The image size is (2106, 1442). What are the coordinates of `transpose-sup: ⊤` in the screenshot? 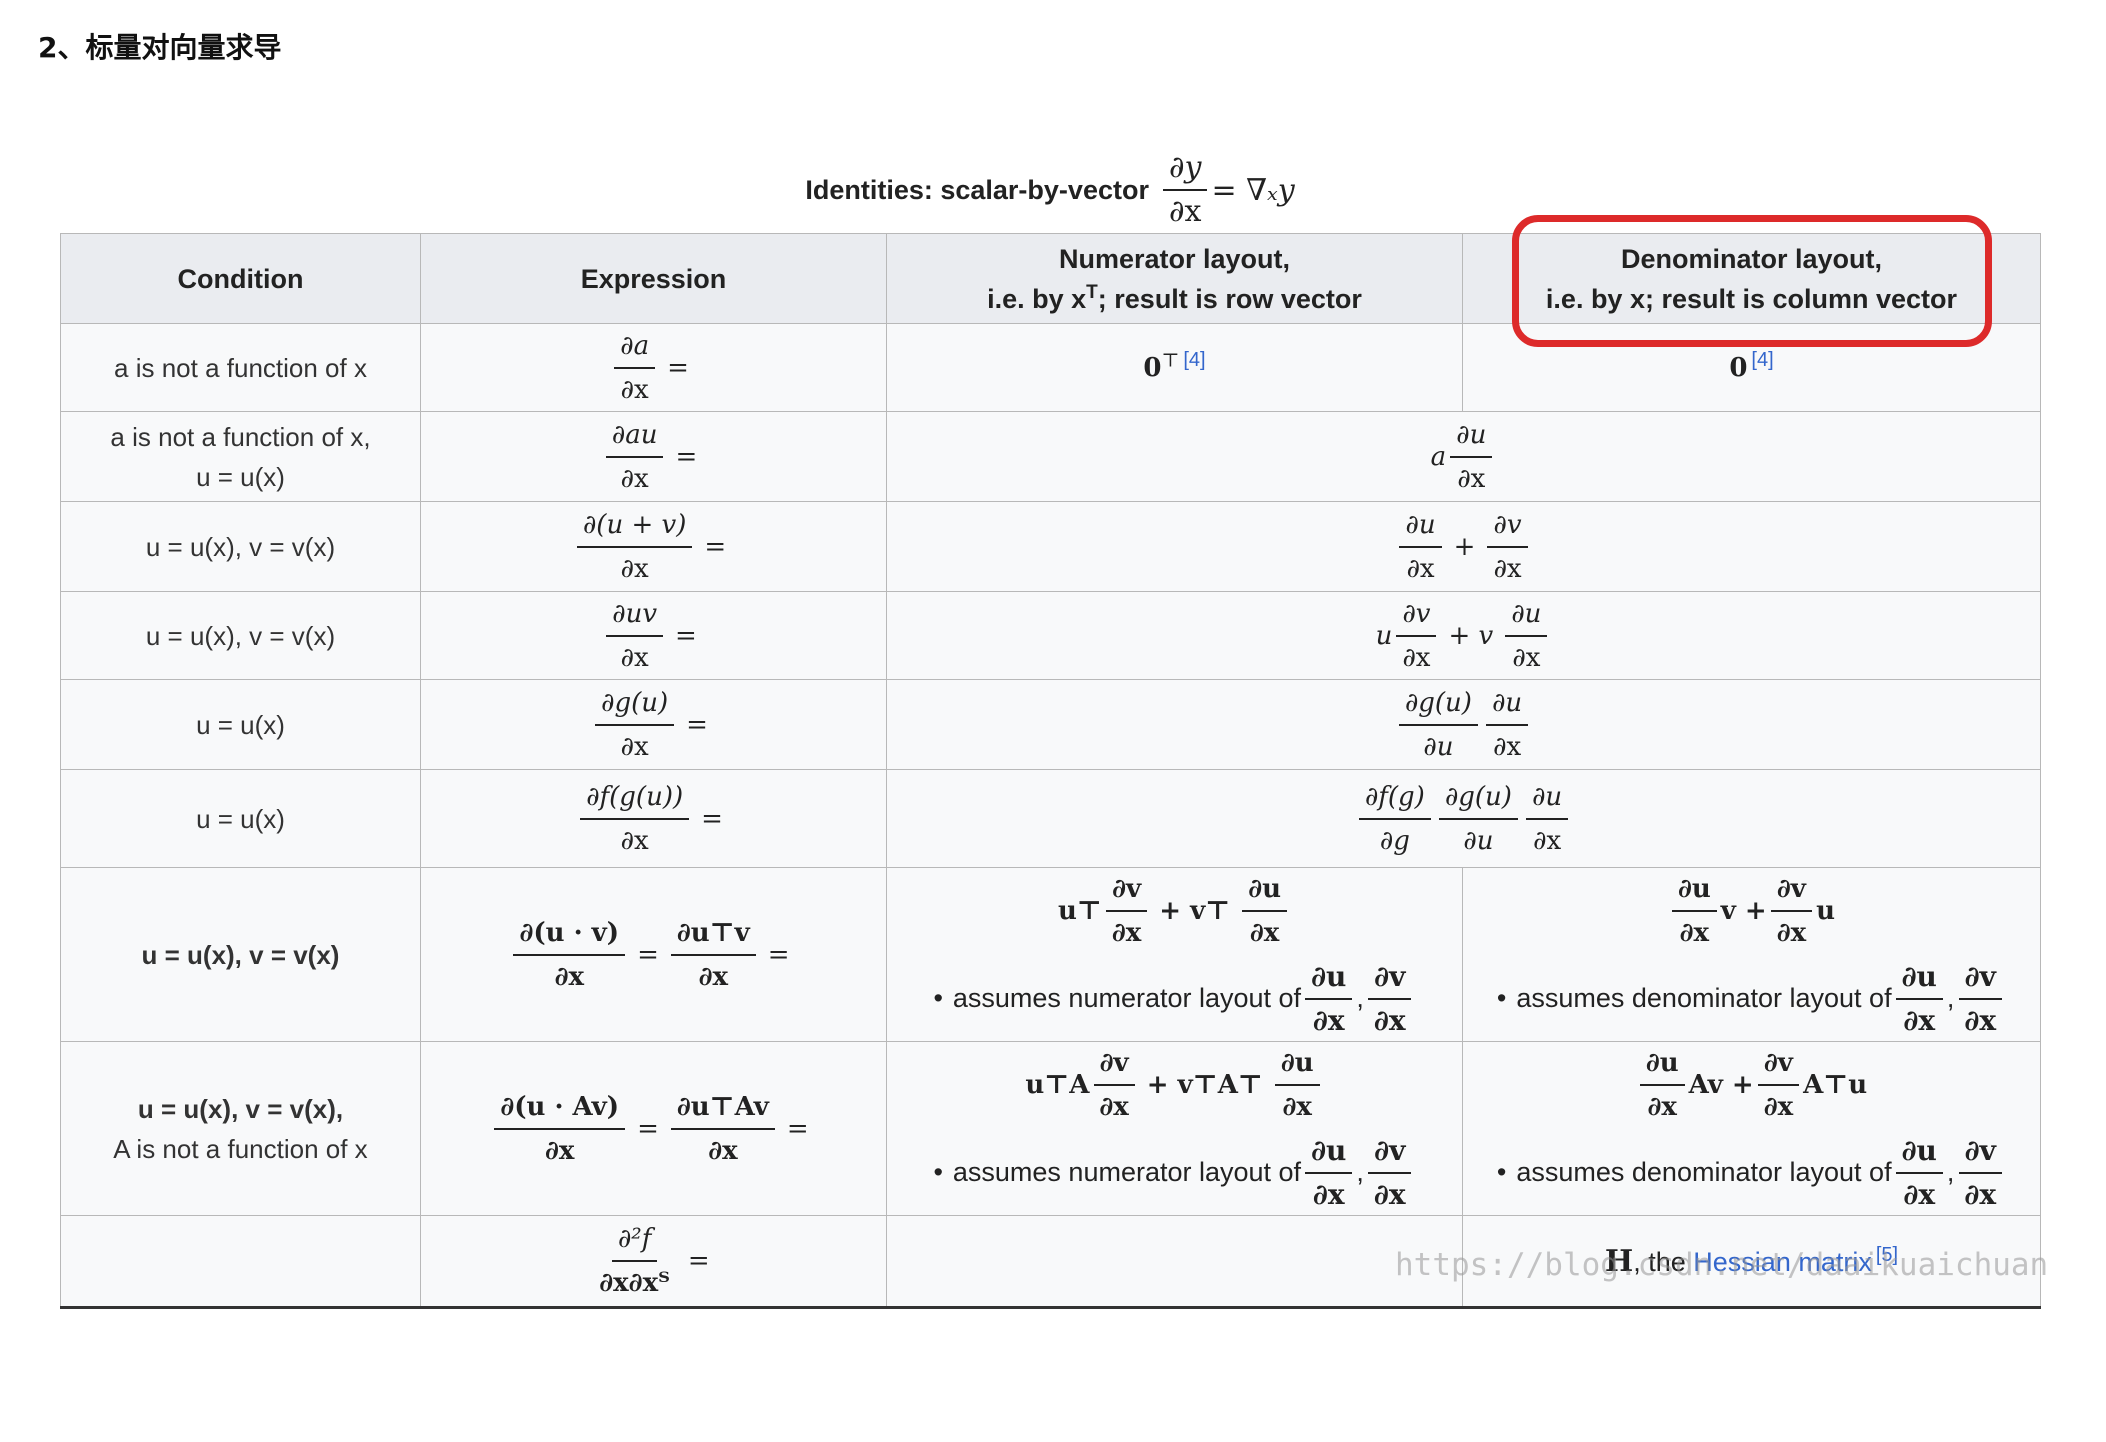 It's located at (1170, 359).